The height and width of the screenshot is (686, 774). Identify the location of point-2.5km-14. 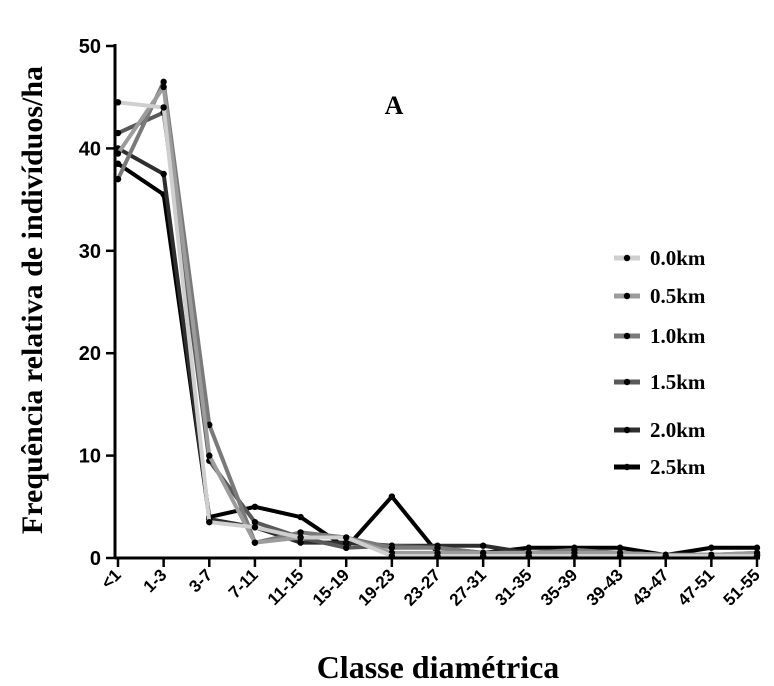
(757, 547).